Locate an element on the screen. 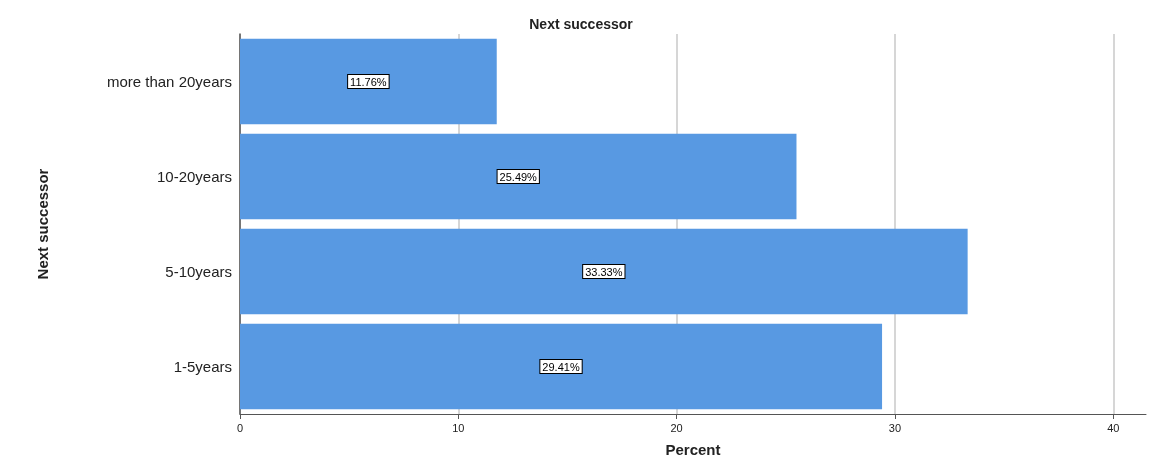 The image size is (1162, 470). y-tick-label: 1-5years is located at coordinates (202, 366).